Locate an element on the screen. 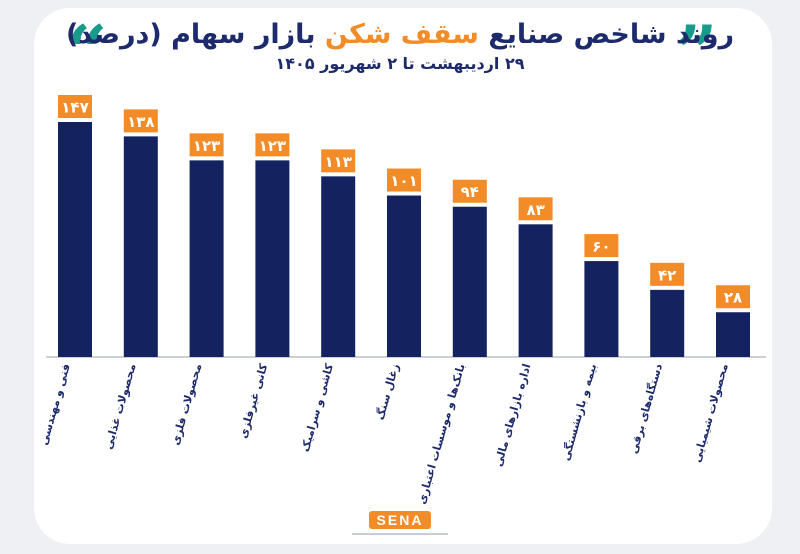  category-label: زغال سنگ is located at coordinates (386, 392).